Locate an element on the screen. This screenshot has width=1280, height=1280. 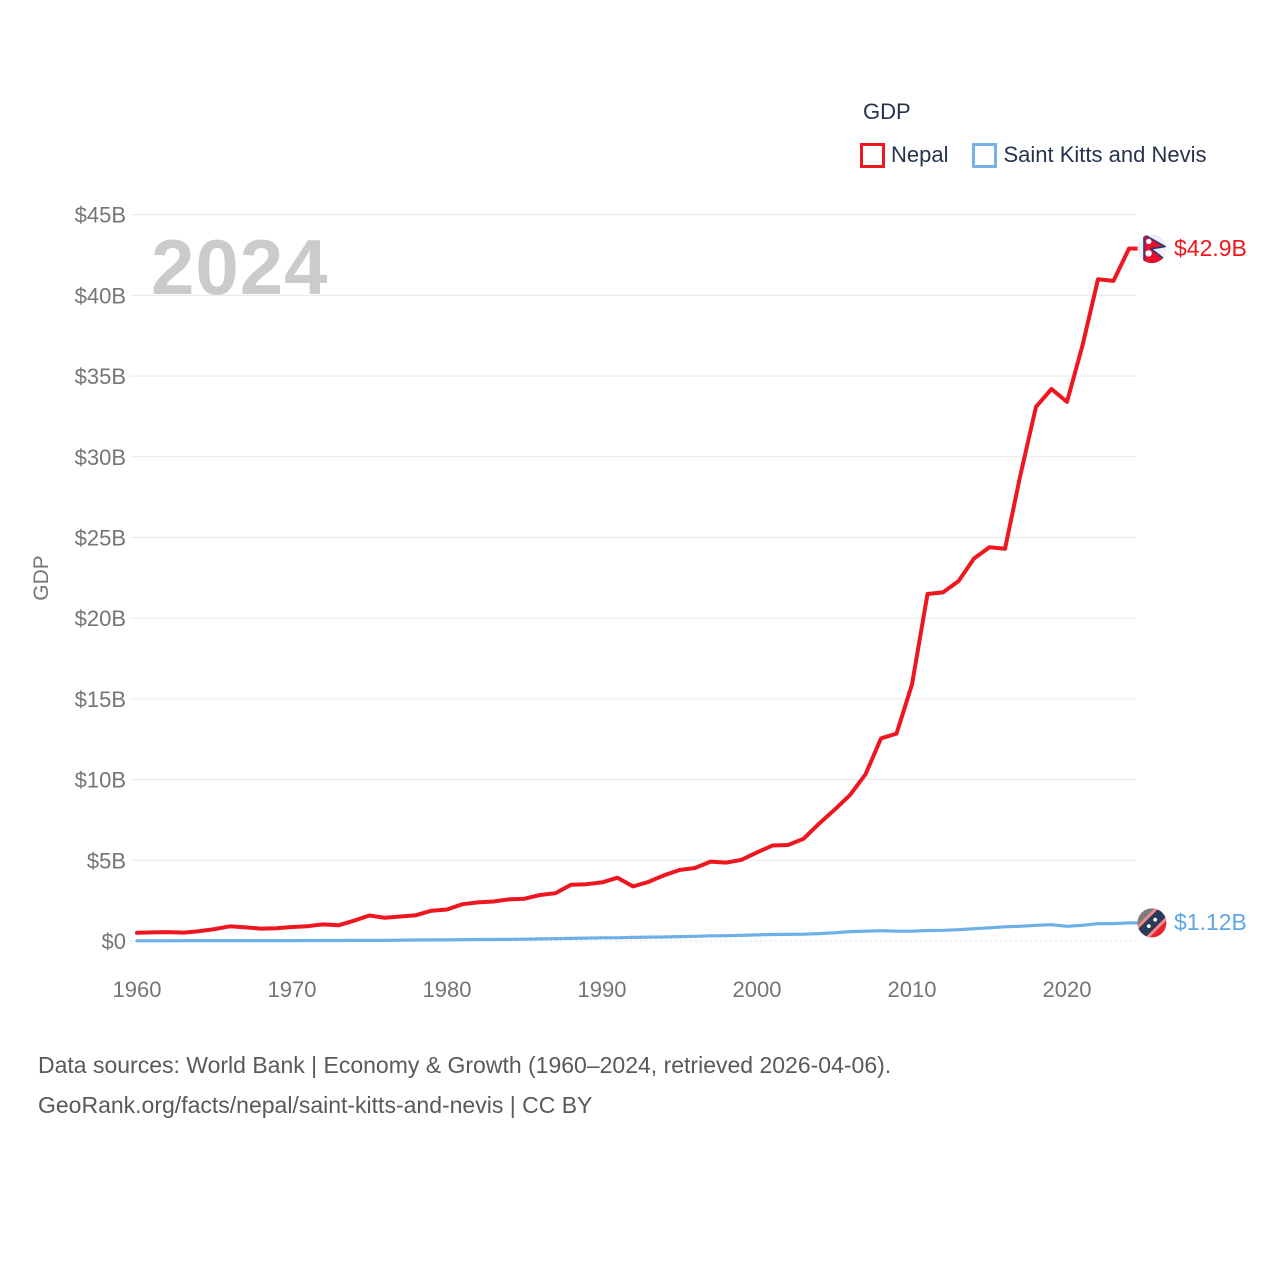
y-tick-label: $25B is located at coordinates (100, 538).